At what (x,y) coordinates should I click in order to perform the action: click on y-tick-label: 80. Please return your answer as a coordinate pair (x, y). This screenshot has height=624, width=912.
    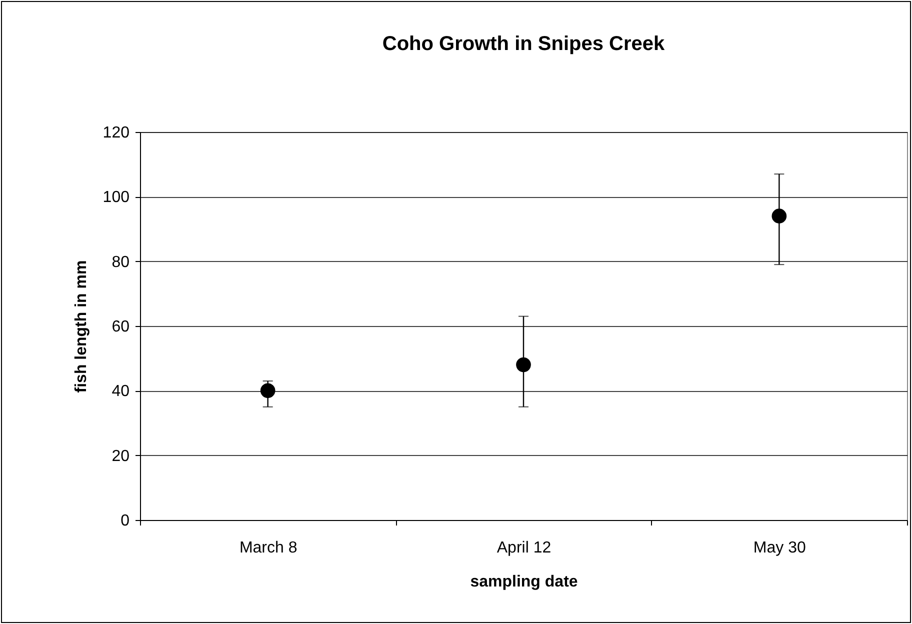
    Looking at the image, I should click on (121, 262).